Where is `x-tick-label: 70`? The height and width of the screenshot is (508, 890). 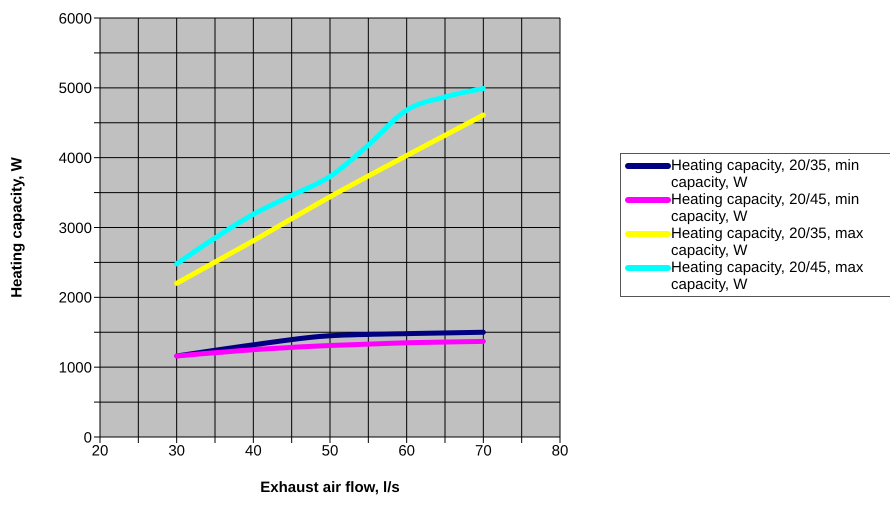
x-tick-label: 70 is located at coordinates (483, 451).